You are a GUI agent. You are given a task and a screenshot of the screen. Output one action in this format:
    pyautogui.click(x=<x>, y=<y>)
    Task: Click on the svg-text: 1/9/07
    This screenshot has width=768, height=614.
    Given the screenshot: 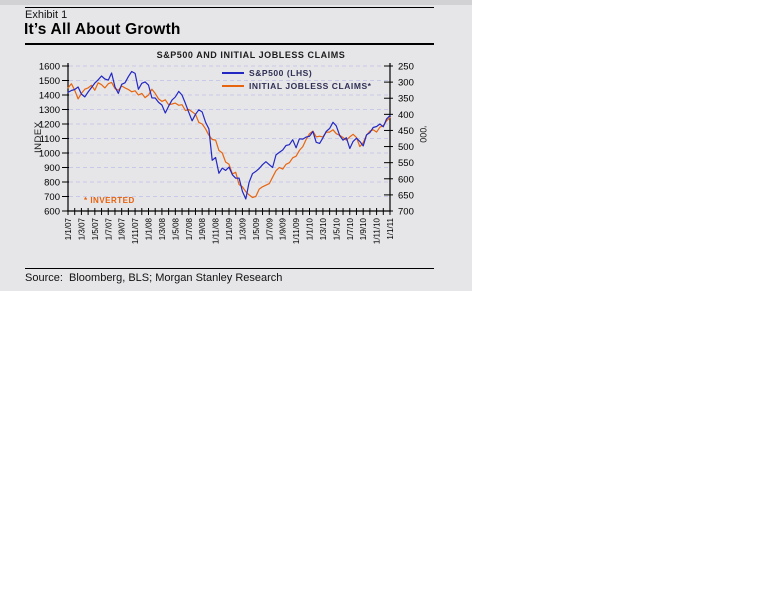 What is the action you would take?
    pyautogui.click(x=122, y=228)
    